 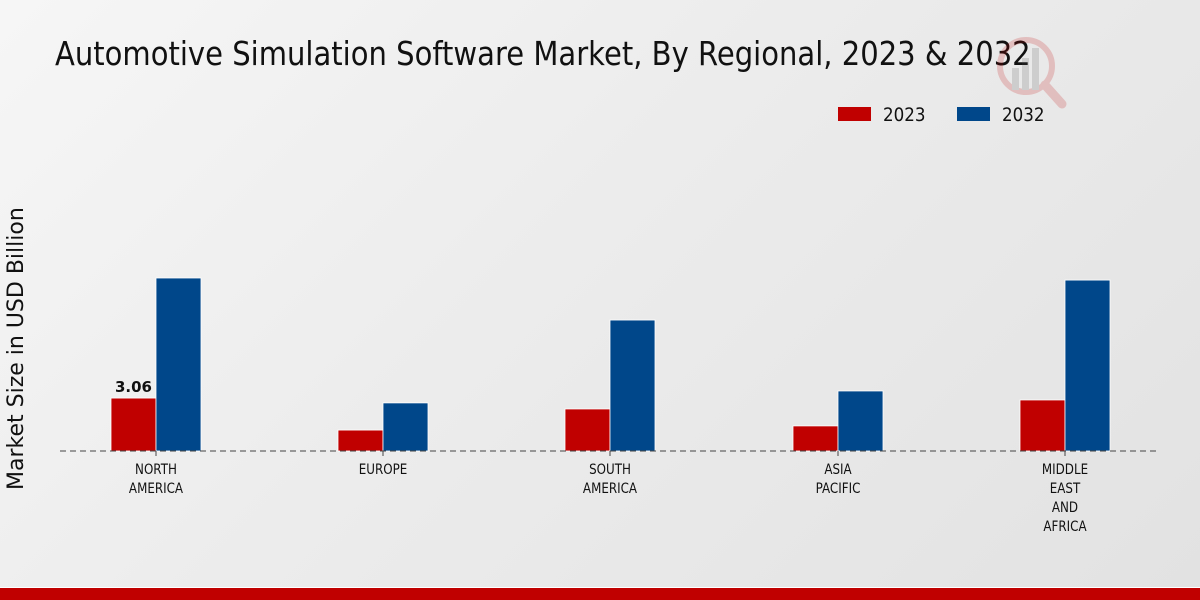 I want to click on legend-label-2032: 2032, so click(x=1023, y=115).